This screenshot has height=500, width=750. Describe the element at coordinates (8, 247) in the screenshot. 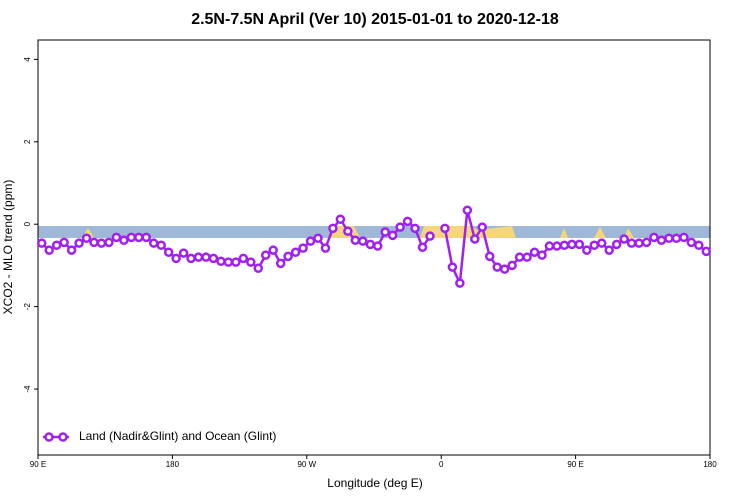

I see `y-axis-label: XCO2 - MLO trend (ppm)` at that location.